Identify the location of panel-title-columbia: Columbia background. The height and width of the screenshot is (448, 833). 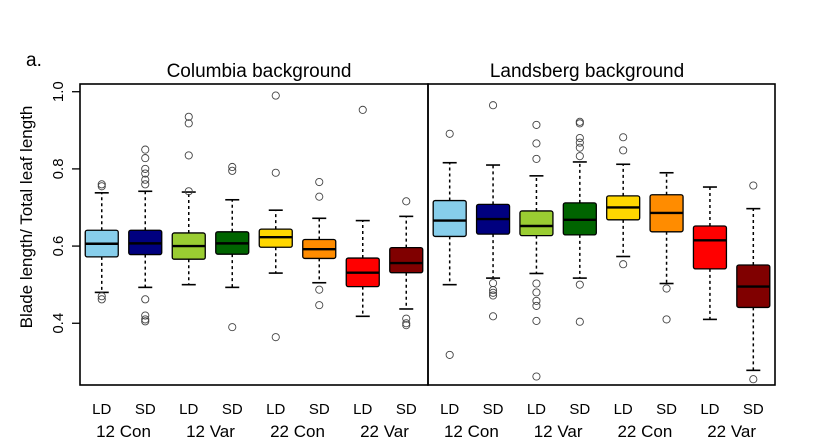
(259, 71).